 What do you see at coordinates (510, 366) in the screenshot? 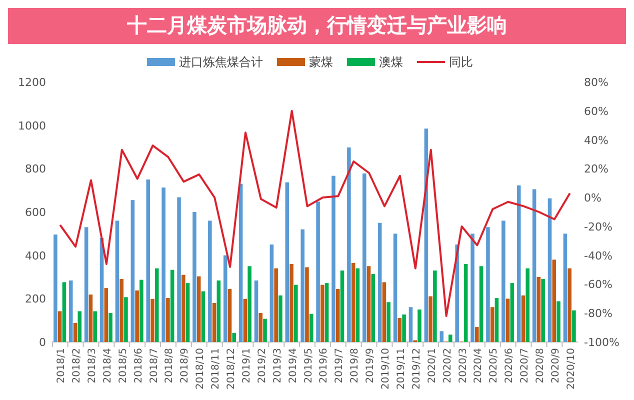
I see `x-tick-label: 2020/6` at bounding box center [510, 366].